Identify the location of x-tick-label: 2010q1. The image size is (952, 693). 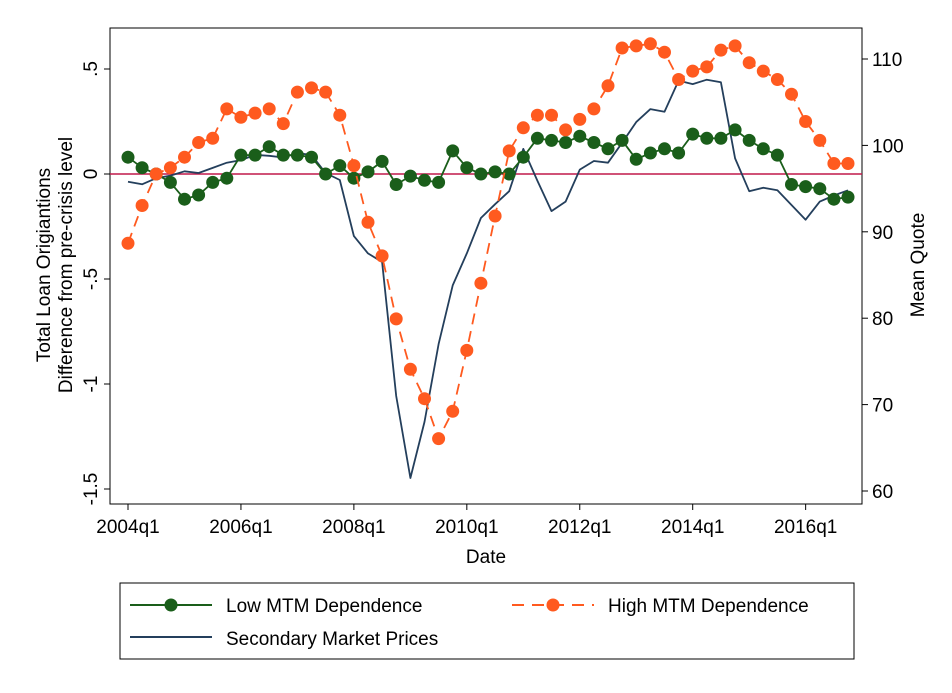
(466, 527).